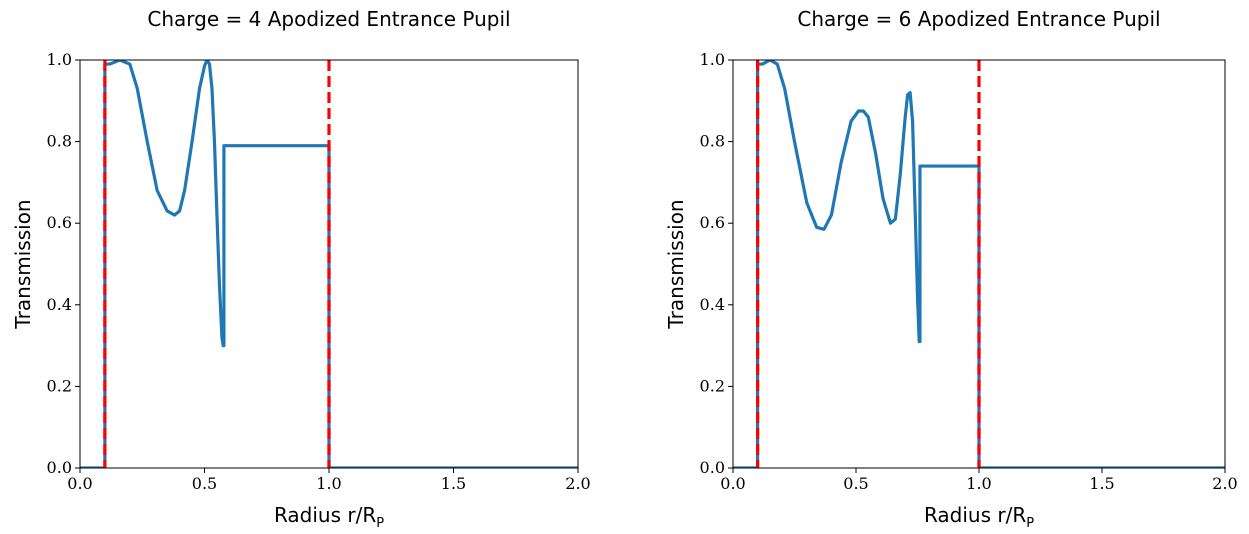 This screenshot has width=1249, height=534. What do you see at coordinates (328, 19) in the screenshot?
I see `chart-title: Charge = 4 Apodized Entrance Pupil` at bounding box center [328, 19].